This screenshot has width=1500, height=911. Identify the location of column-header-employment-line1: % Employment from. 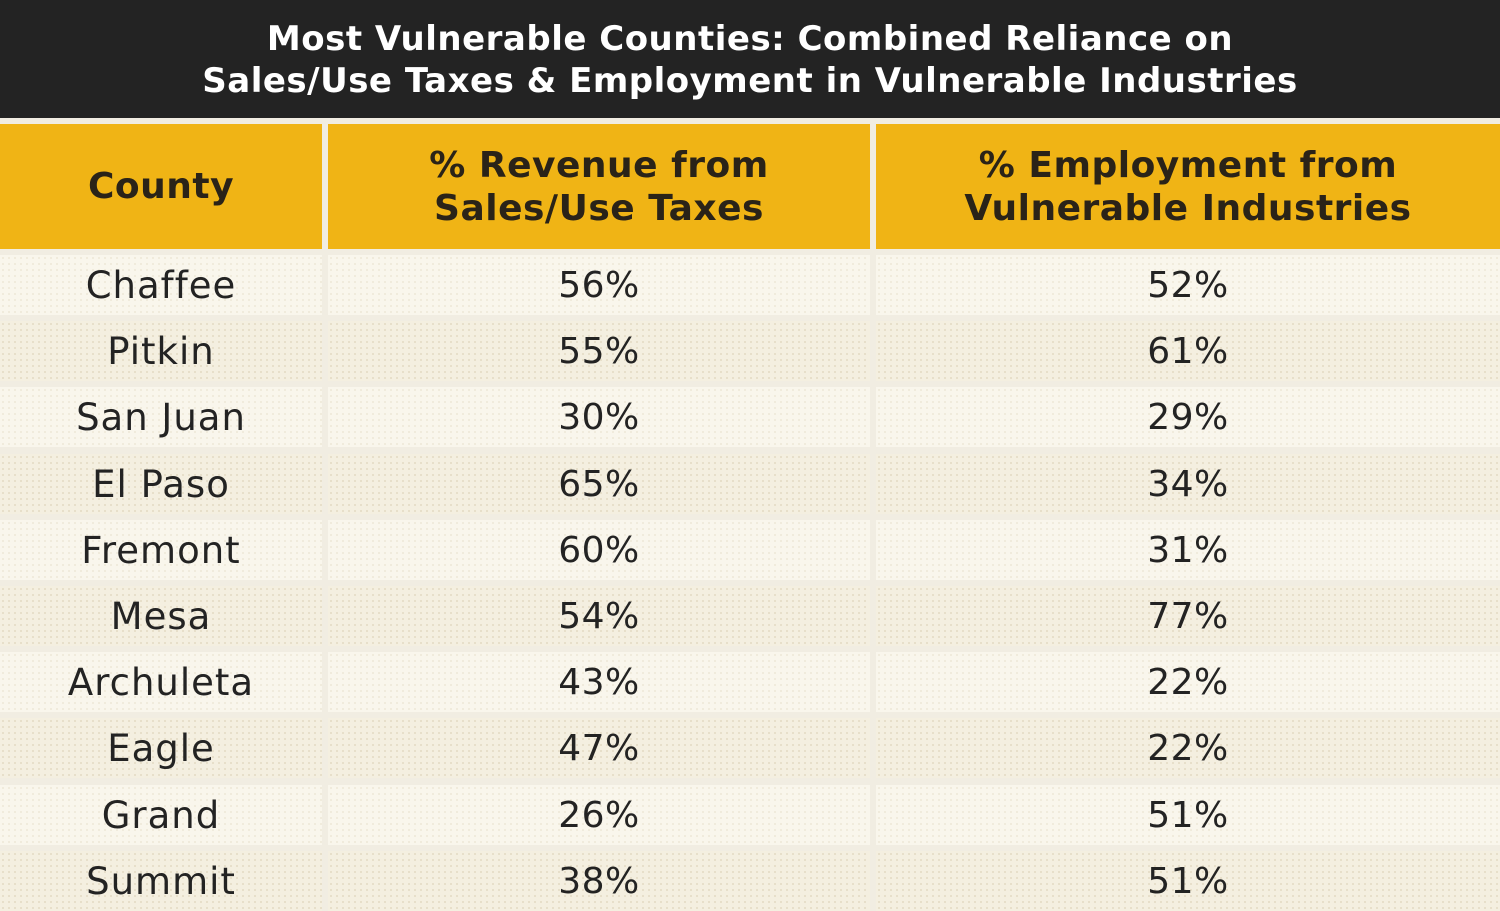
(1188, 165).